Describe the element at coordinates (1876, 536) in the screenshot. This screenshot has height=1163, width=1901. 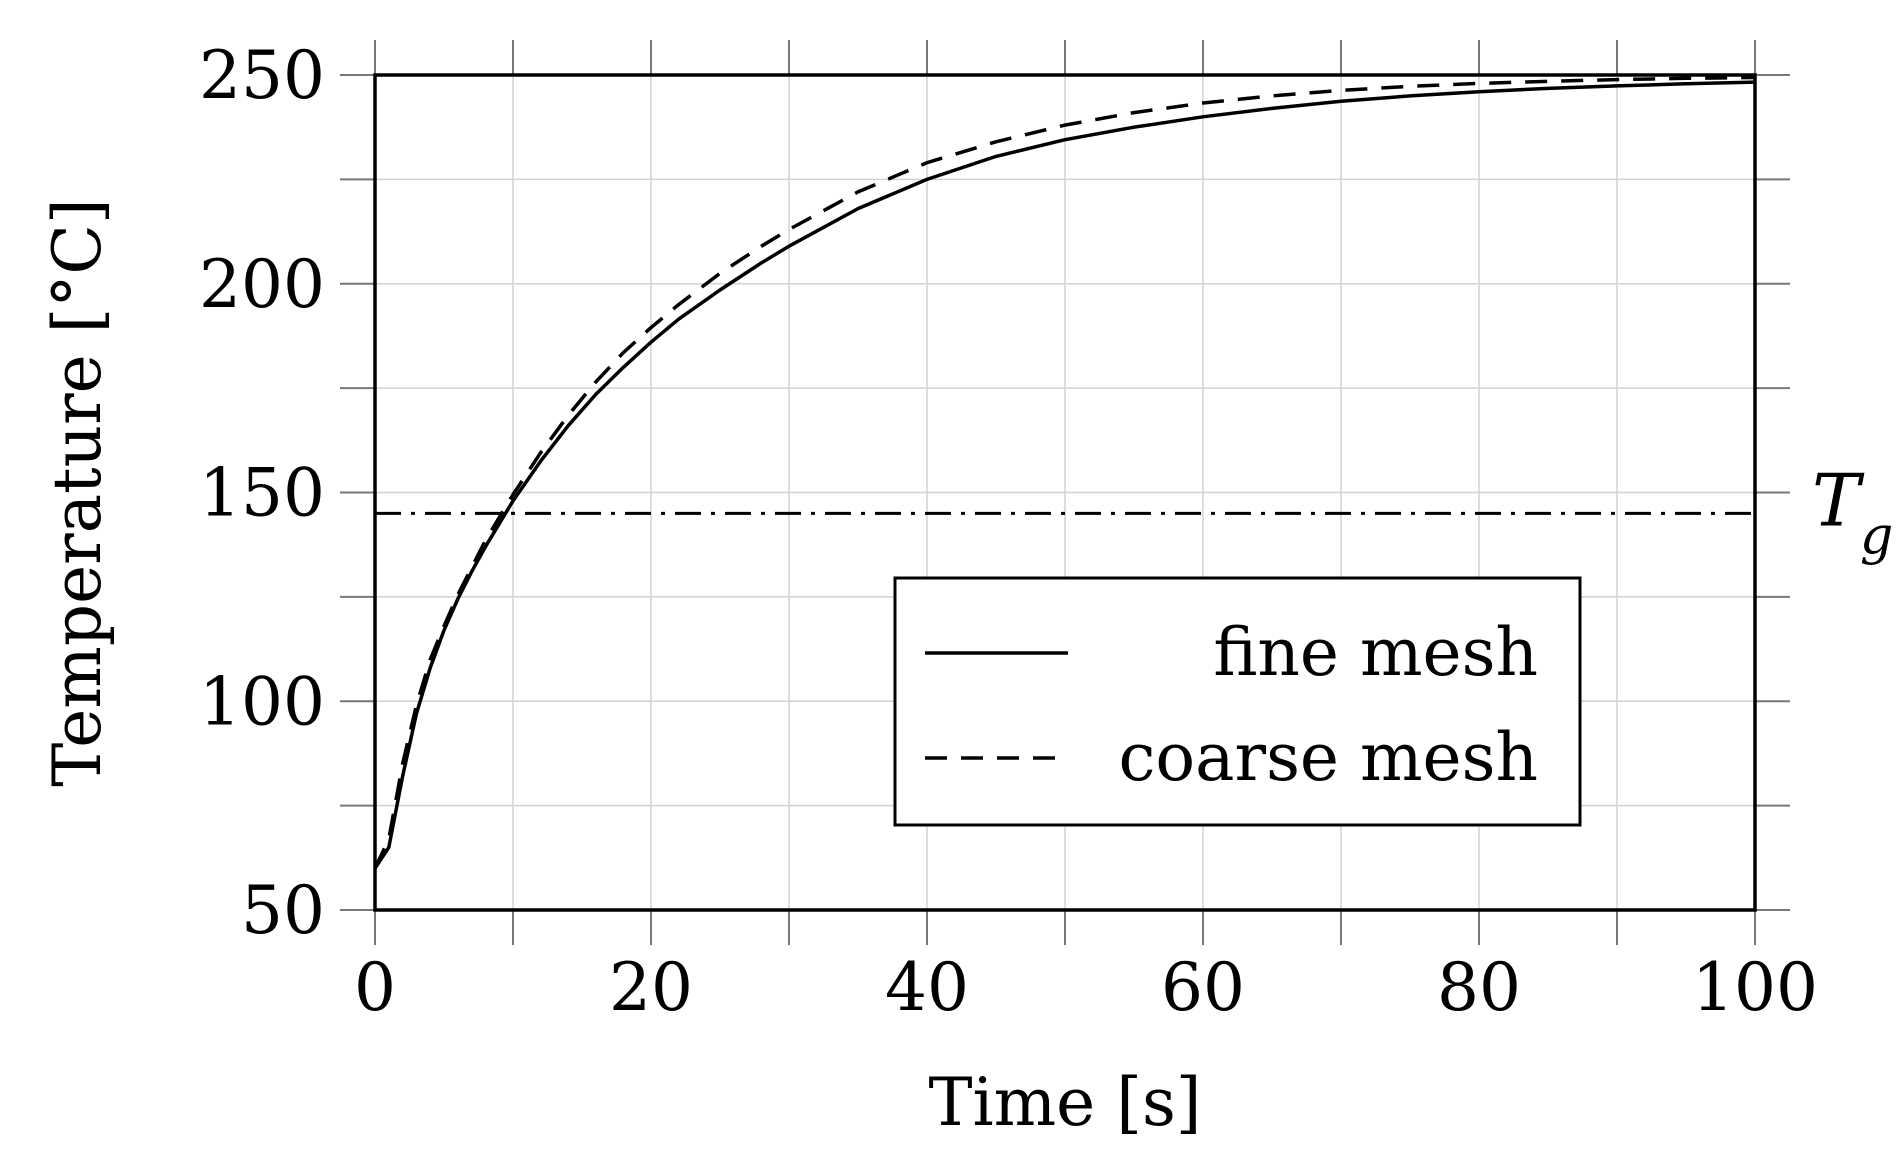
I see `tg-label-subscript: g` at that location.